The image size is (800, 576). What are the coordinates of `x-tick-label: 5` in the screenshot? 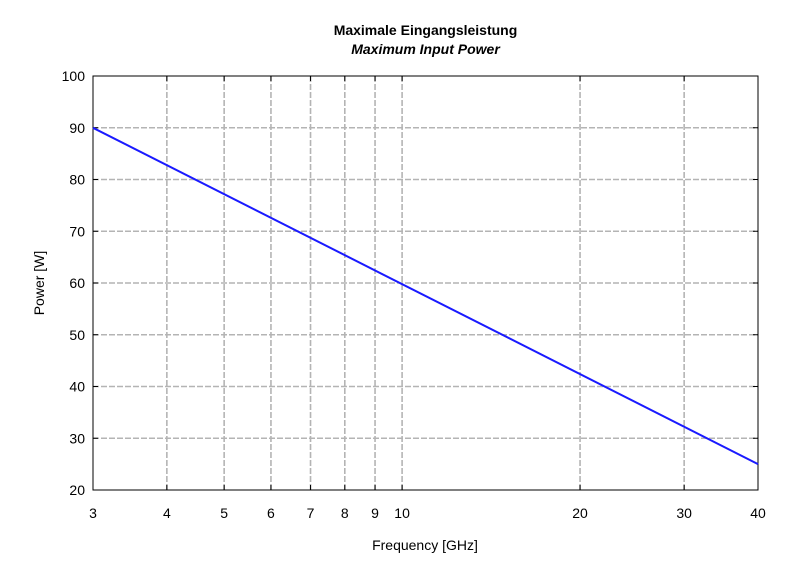 It's located at (224, 513).